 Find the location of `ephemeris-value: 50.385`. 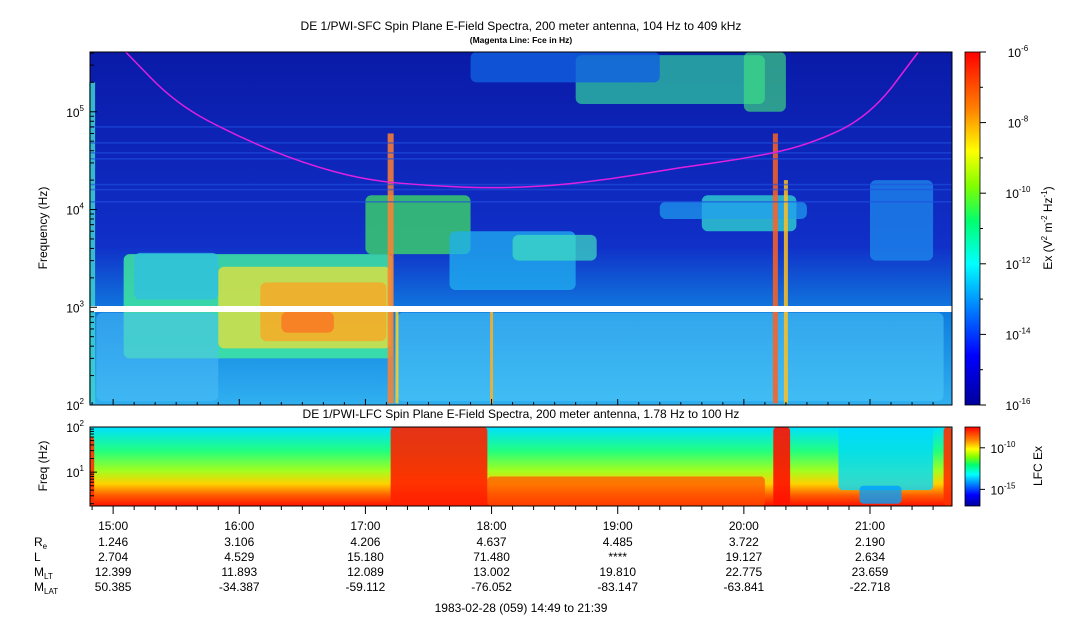

ephemeris-value: 50.385 is located at coordinates (113, 587).